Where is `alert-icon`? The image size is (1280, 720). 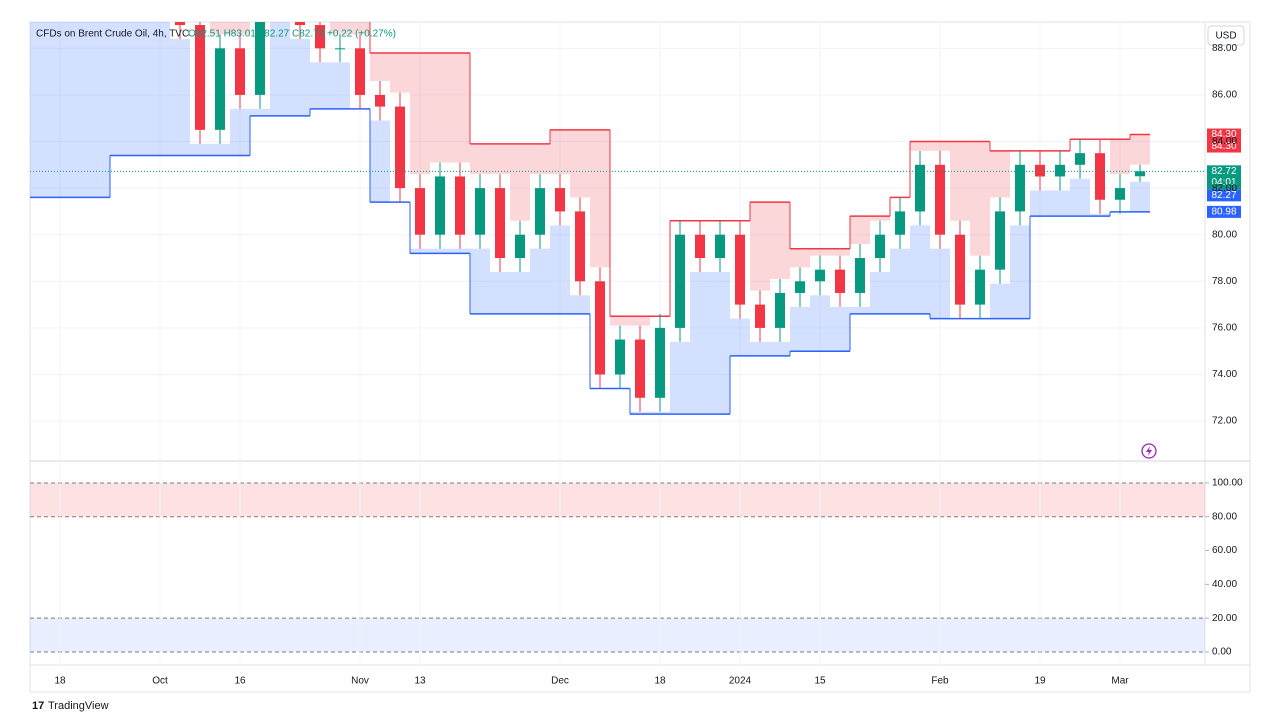 alert-icon is located at coordinates (1149, 451).